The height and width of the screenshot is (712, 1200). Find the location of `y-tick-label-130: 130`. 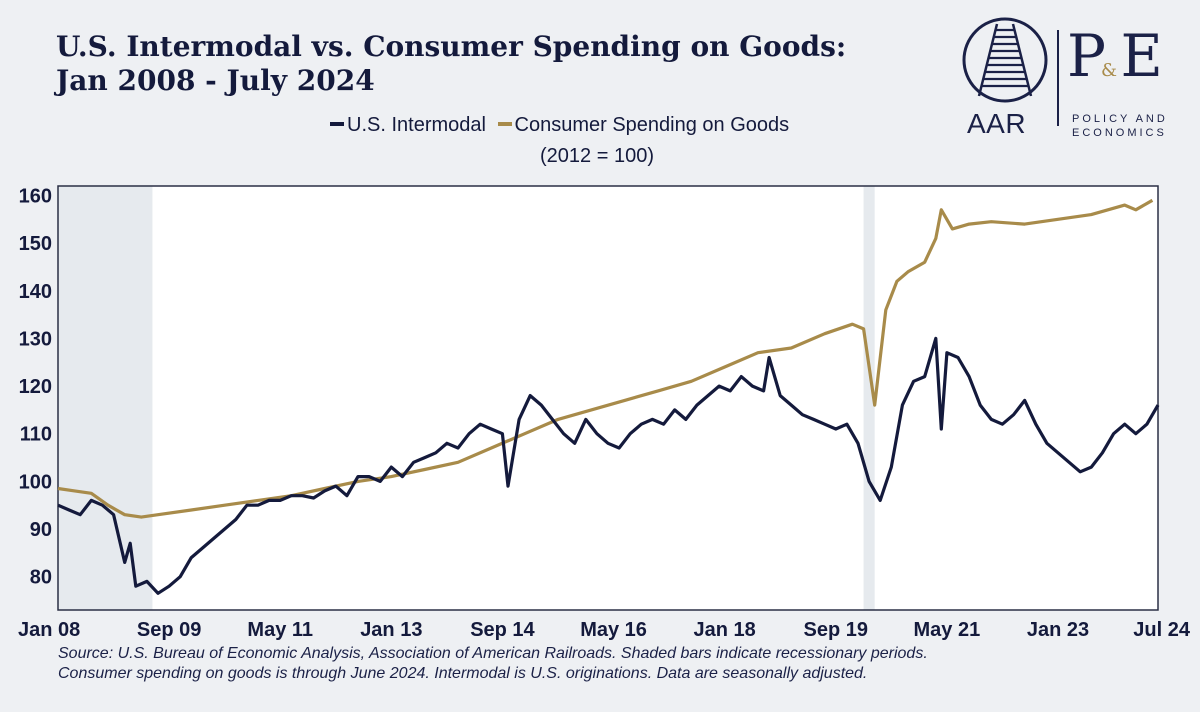

y-tick-label-130: 130 is located at coordinates (35, 339).